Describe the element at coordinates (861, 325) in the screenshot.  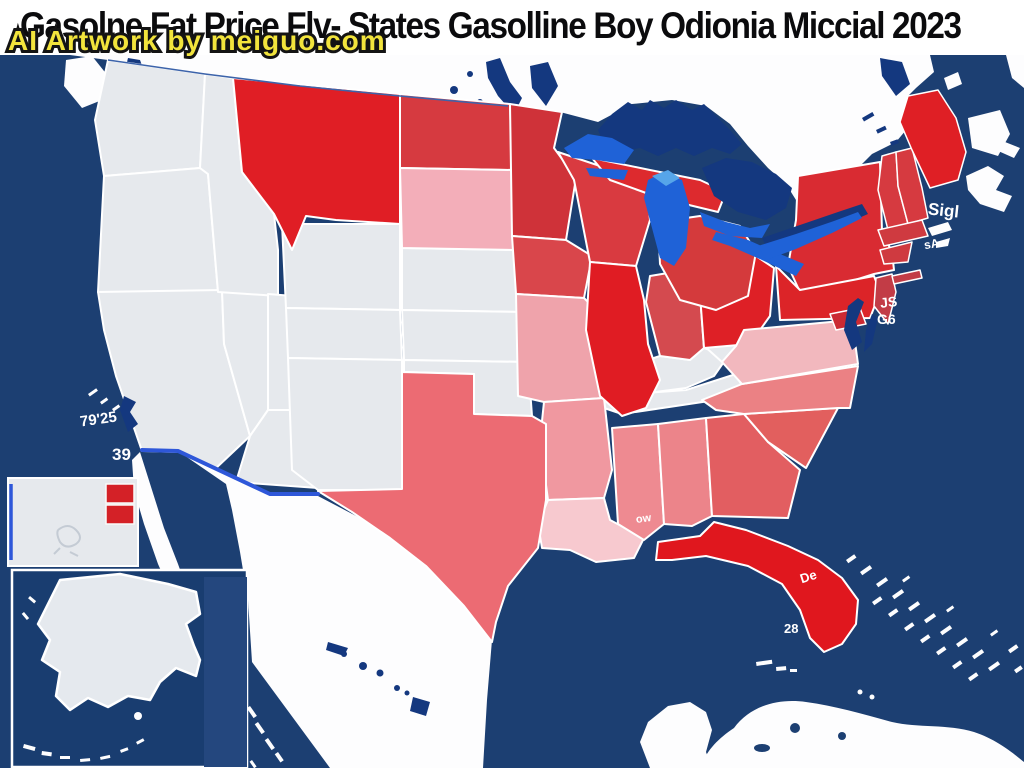
I see `chesapeake-bay` at that location.